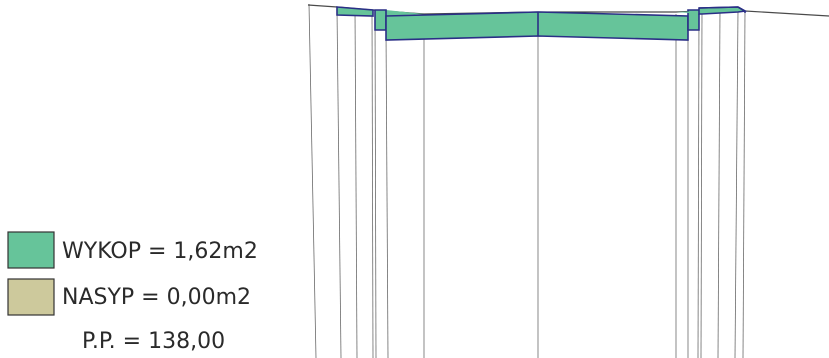 The height and width of the screenshot is (358, 829). I want to click on station-label: P.P. = 138,00, so click(153, 341).